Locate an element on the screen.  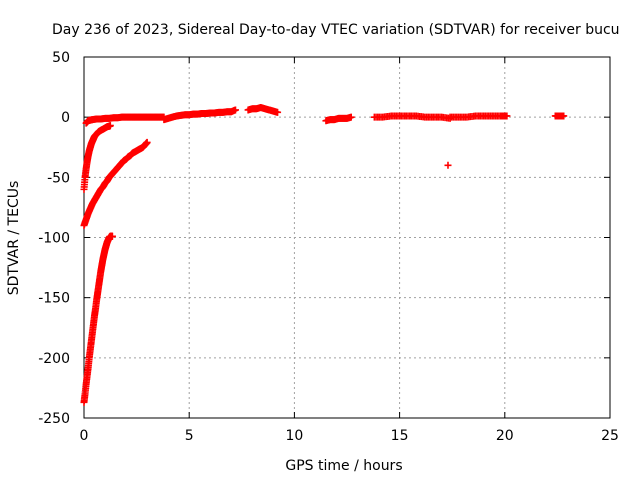
arc-10-point is located at coordinates (564, 116).